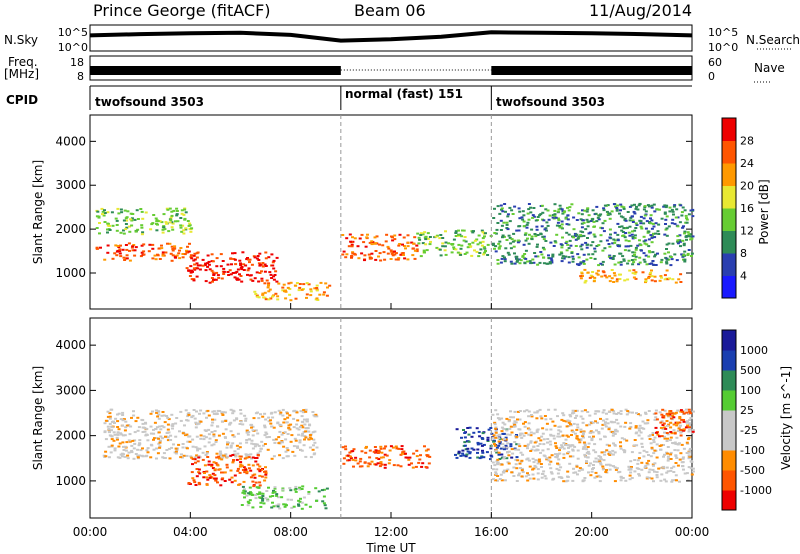 The height and width of the screenshot is (554, 800). What do you see at coordinates (465, 437) in the screenshot?
I see `velocity-cluster4-cell` at bounding box center [465, 437].